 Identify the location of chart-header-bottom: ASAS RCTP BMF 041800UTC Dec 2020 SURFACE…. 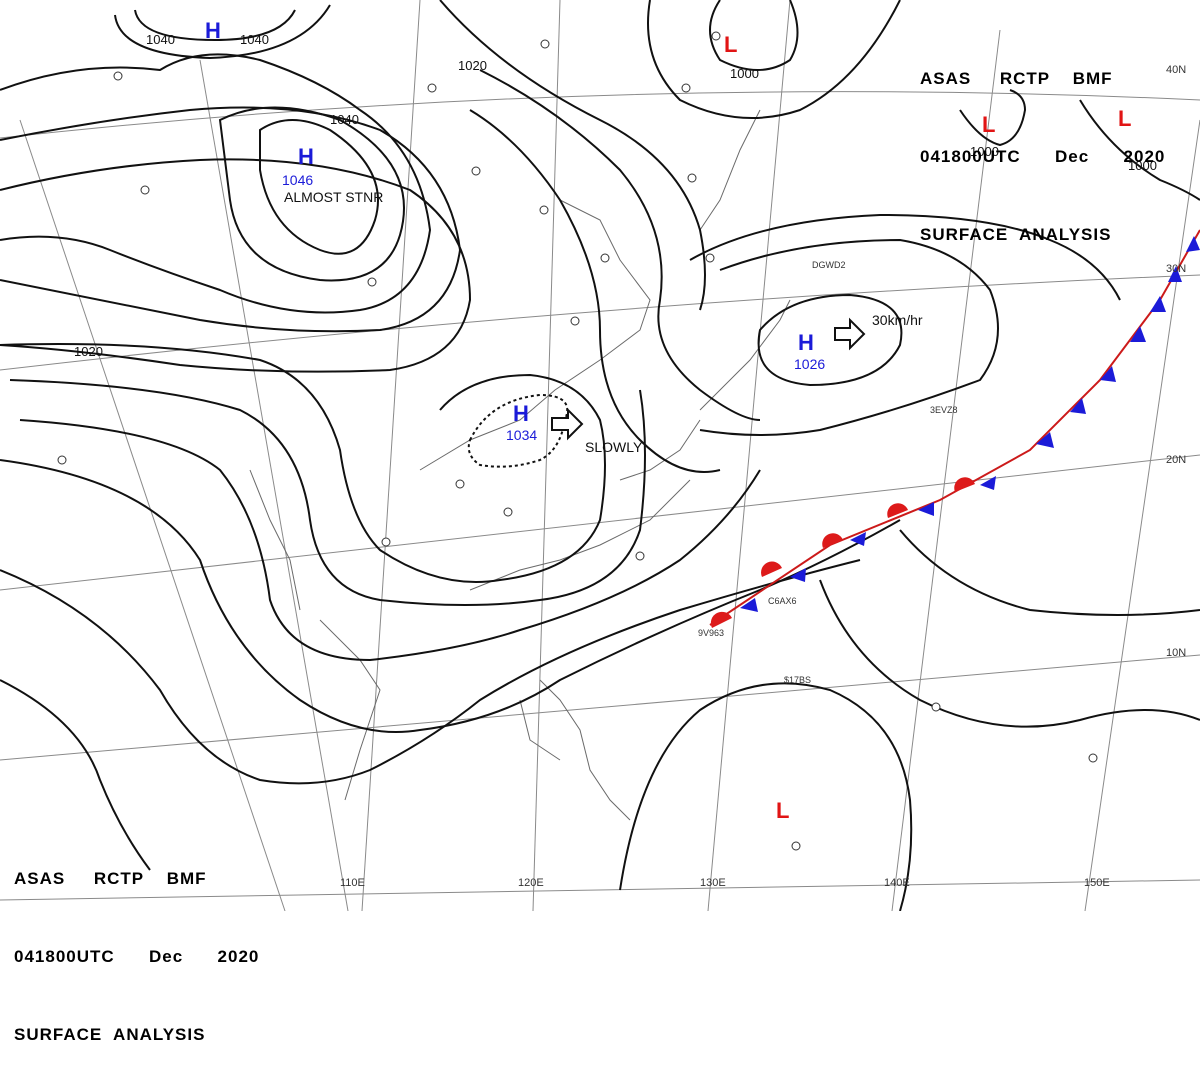
(136, 944).